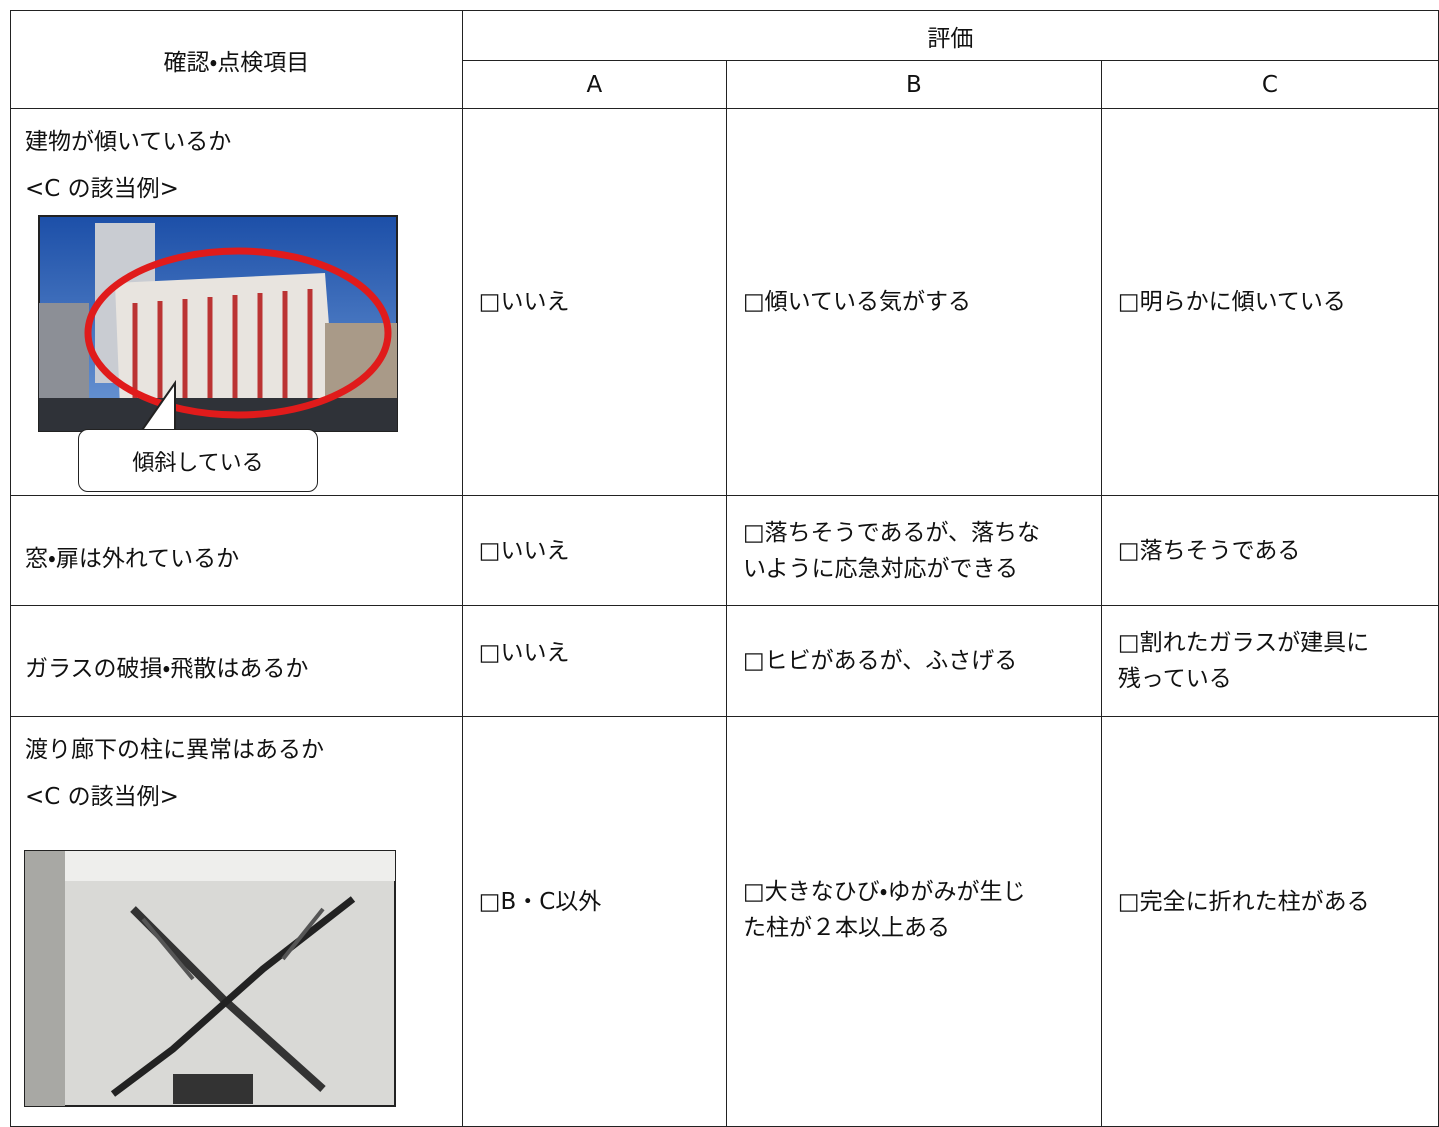 The image size is (1439, 1127). I want to click on cell-text: □傾いている気がする, so click(914, 302).